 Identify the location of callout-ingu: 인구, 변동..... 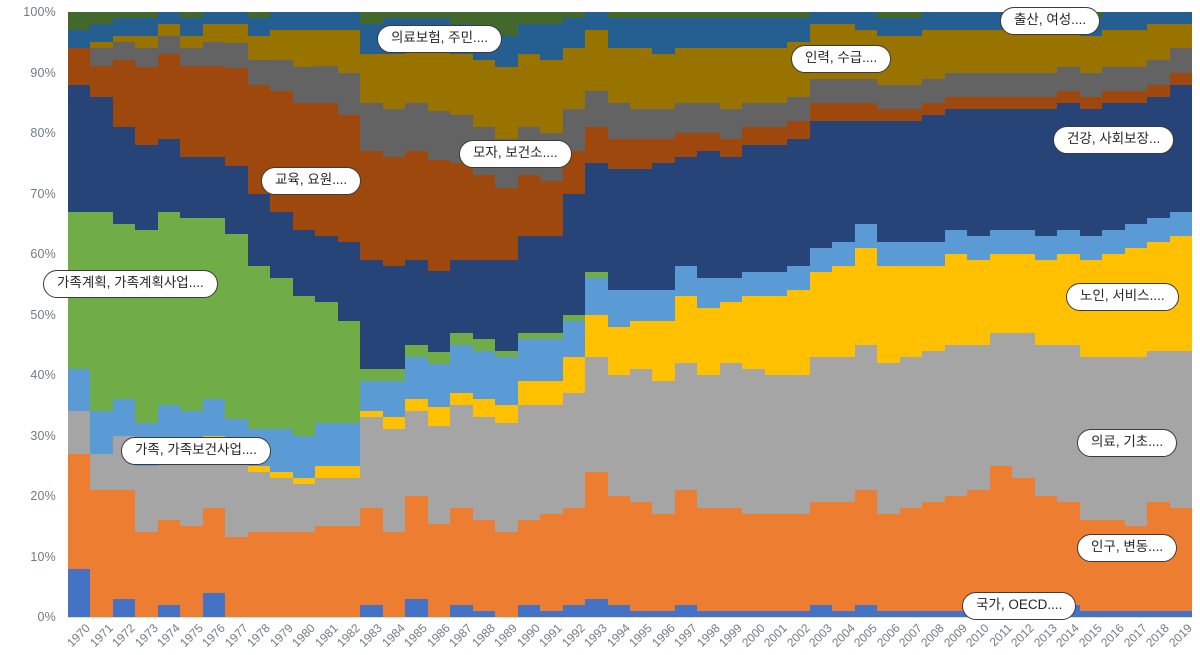
(1127, 548).